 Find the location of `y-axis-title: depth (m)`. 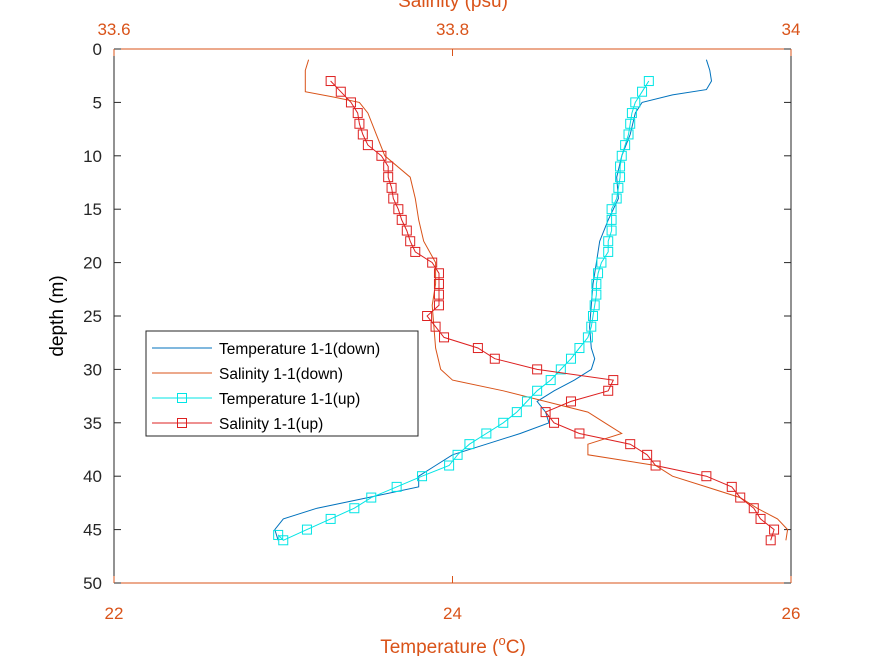

y-axis-title: depth (m) is located at coordinates (57, 315).